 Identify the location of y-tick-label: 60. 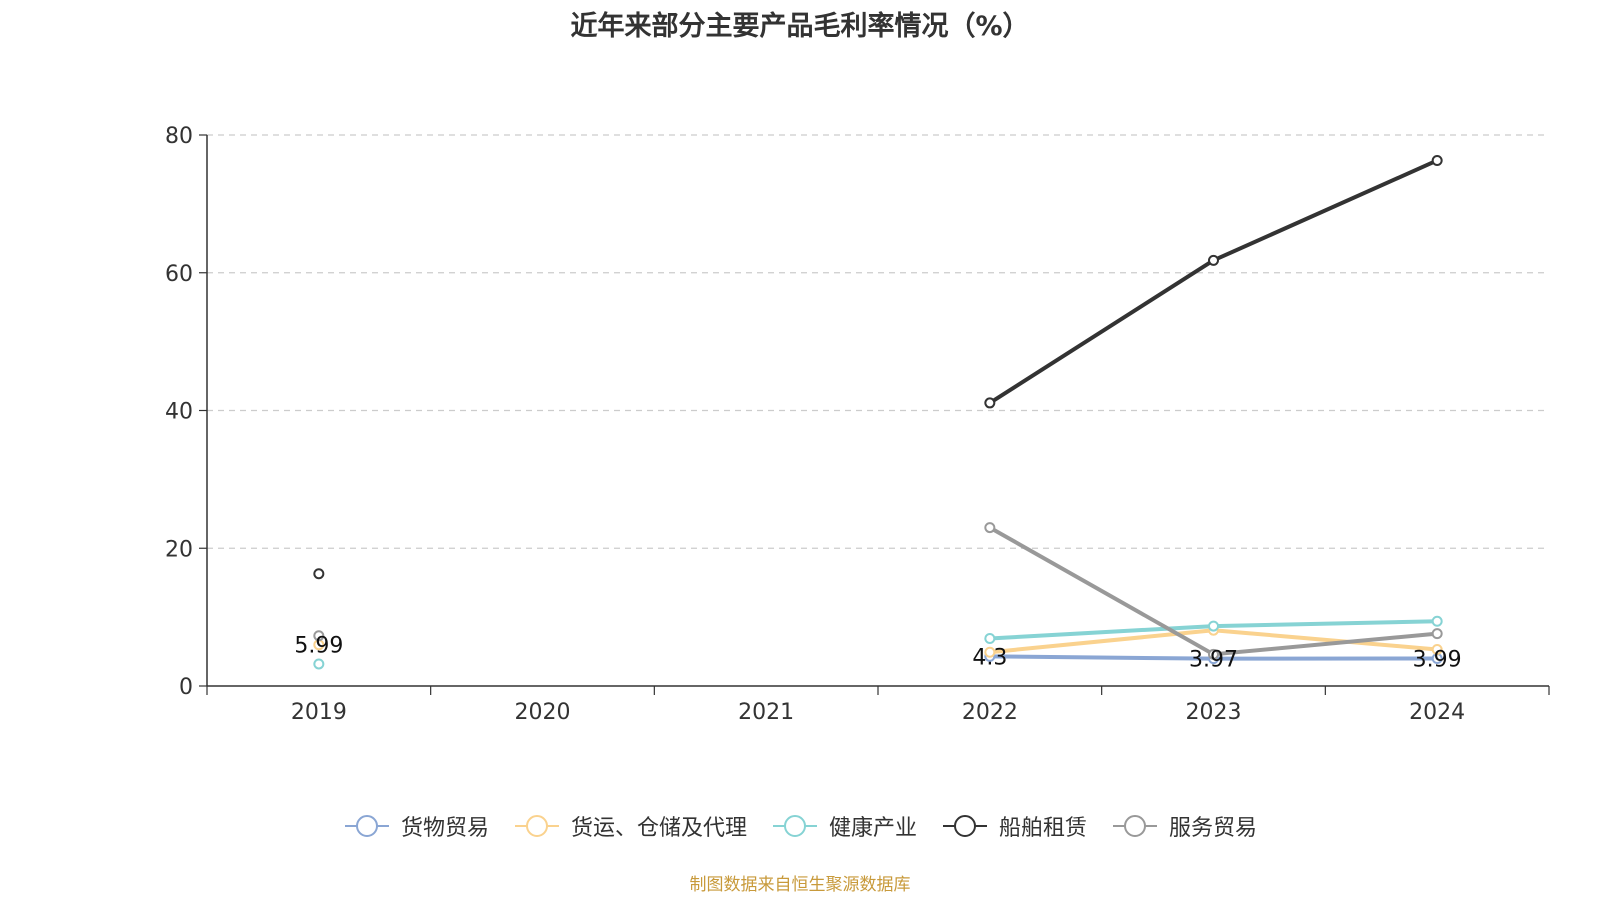
(179, 274).